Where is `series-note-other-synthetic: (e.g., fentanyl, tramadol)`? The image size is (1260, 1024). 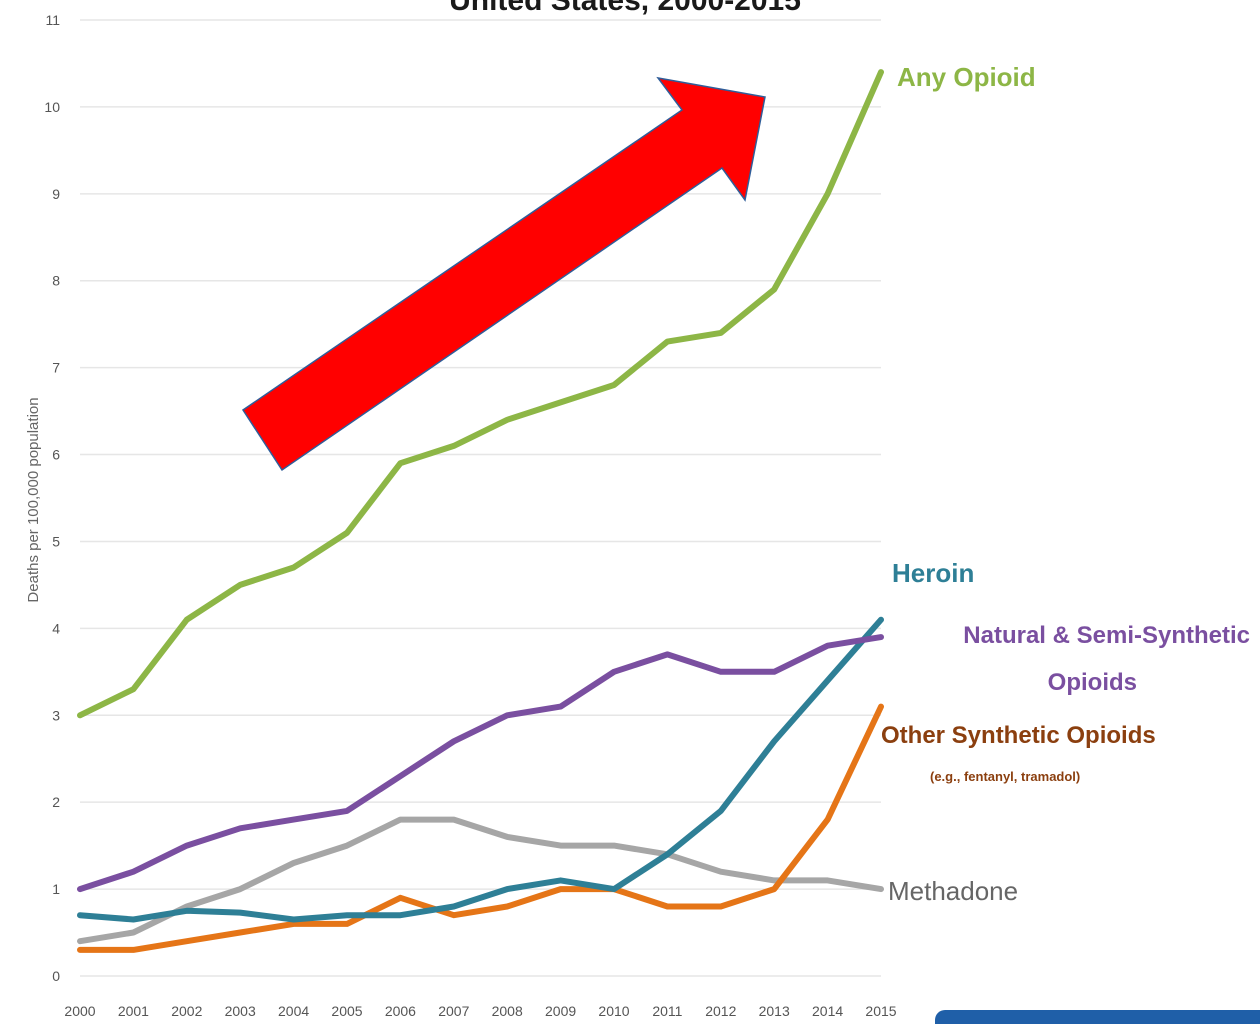 series-note-other-synthetic: (e.g., fentanyl, tramadol) is located at coordinates (1005, 776).